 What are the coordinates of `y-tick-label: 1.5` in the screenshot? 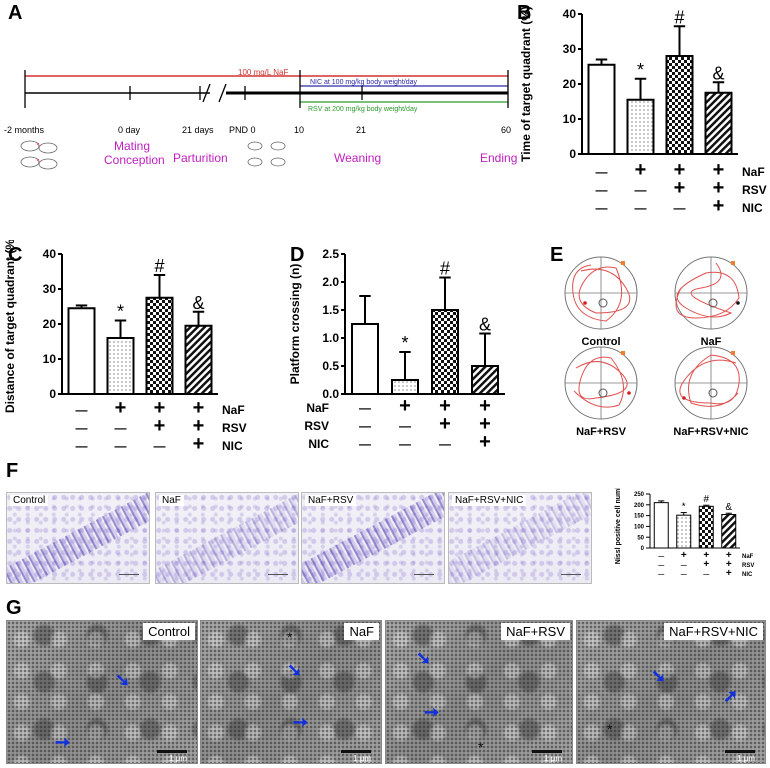 It's located at (330, 310).